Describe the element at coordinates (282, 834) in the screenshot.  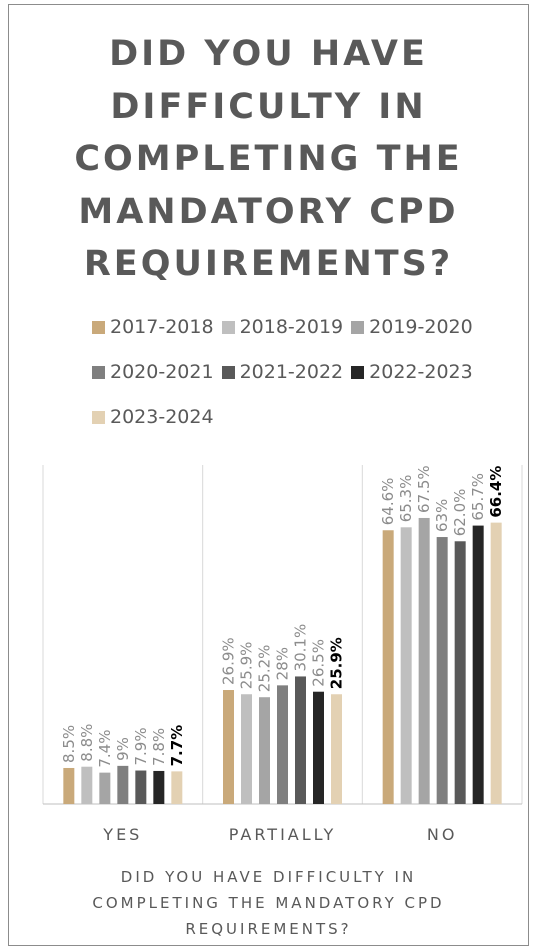
I see `x-tick-label: PARTIALLY` at that location.